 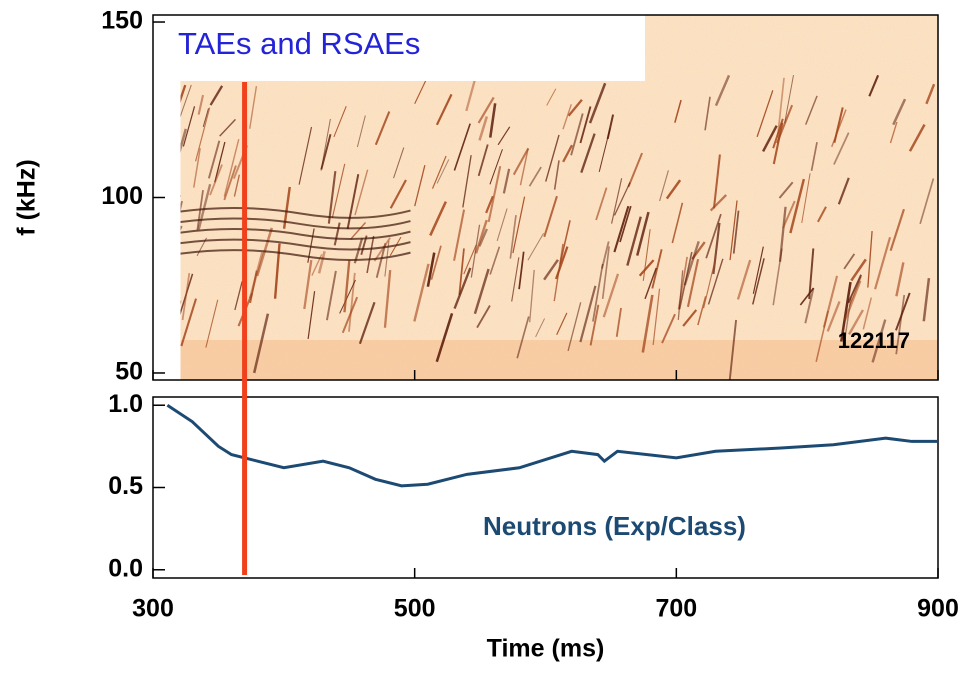 I want to click on y-tick-label: 0.5, so click(x=125, y=486).